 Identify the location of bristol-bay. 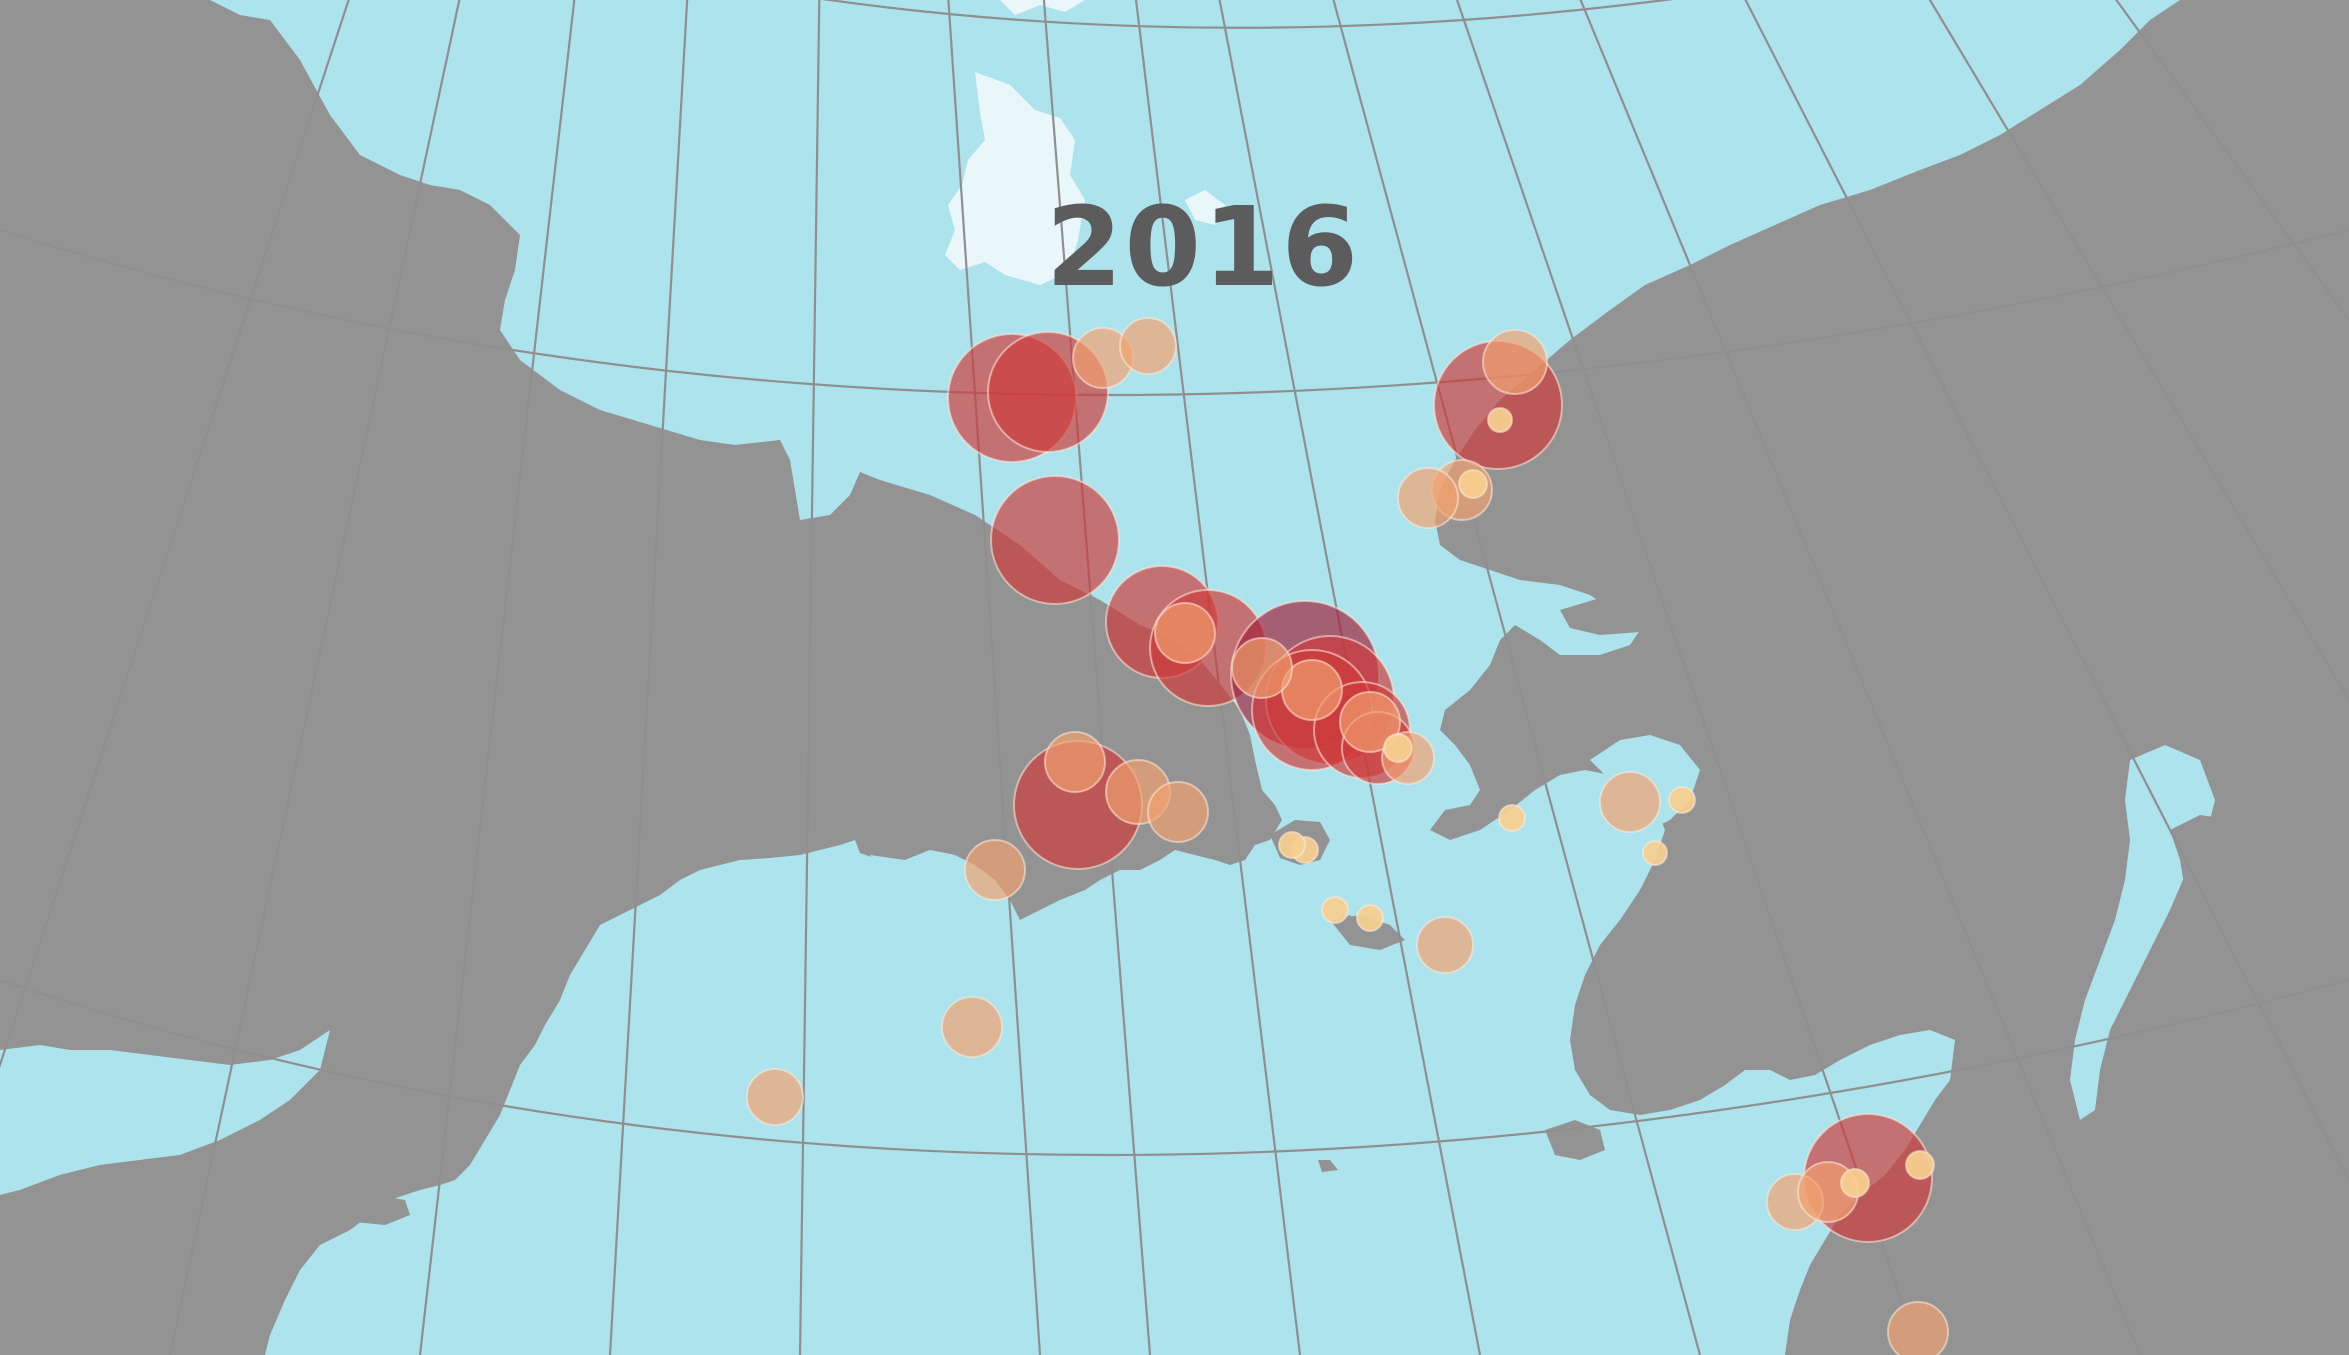
(165, 1112).